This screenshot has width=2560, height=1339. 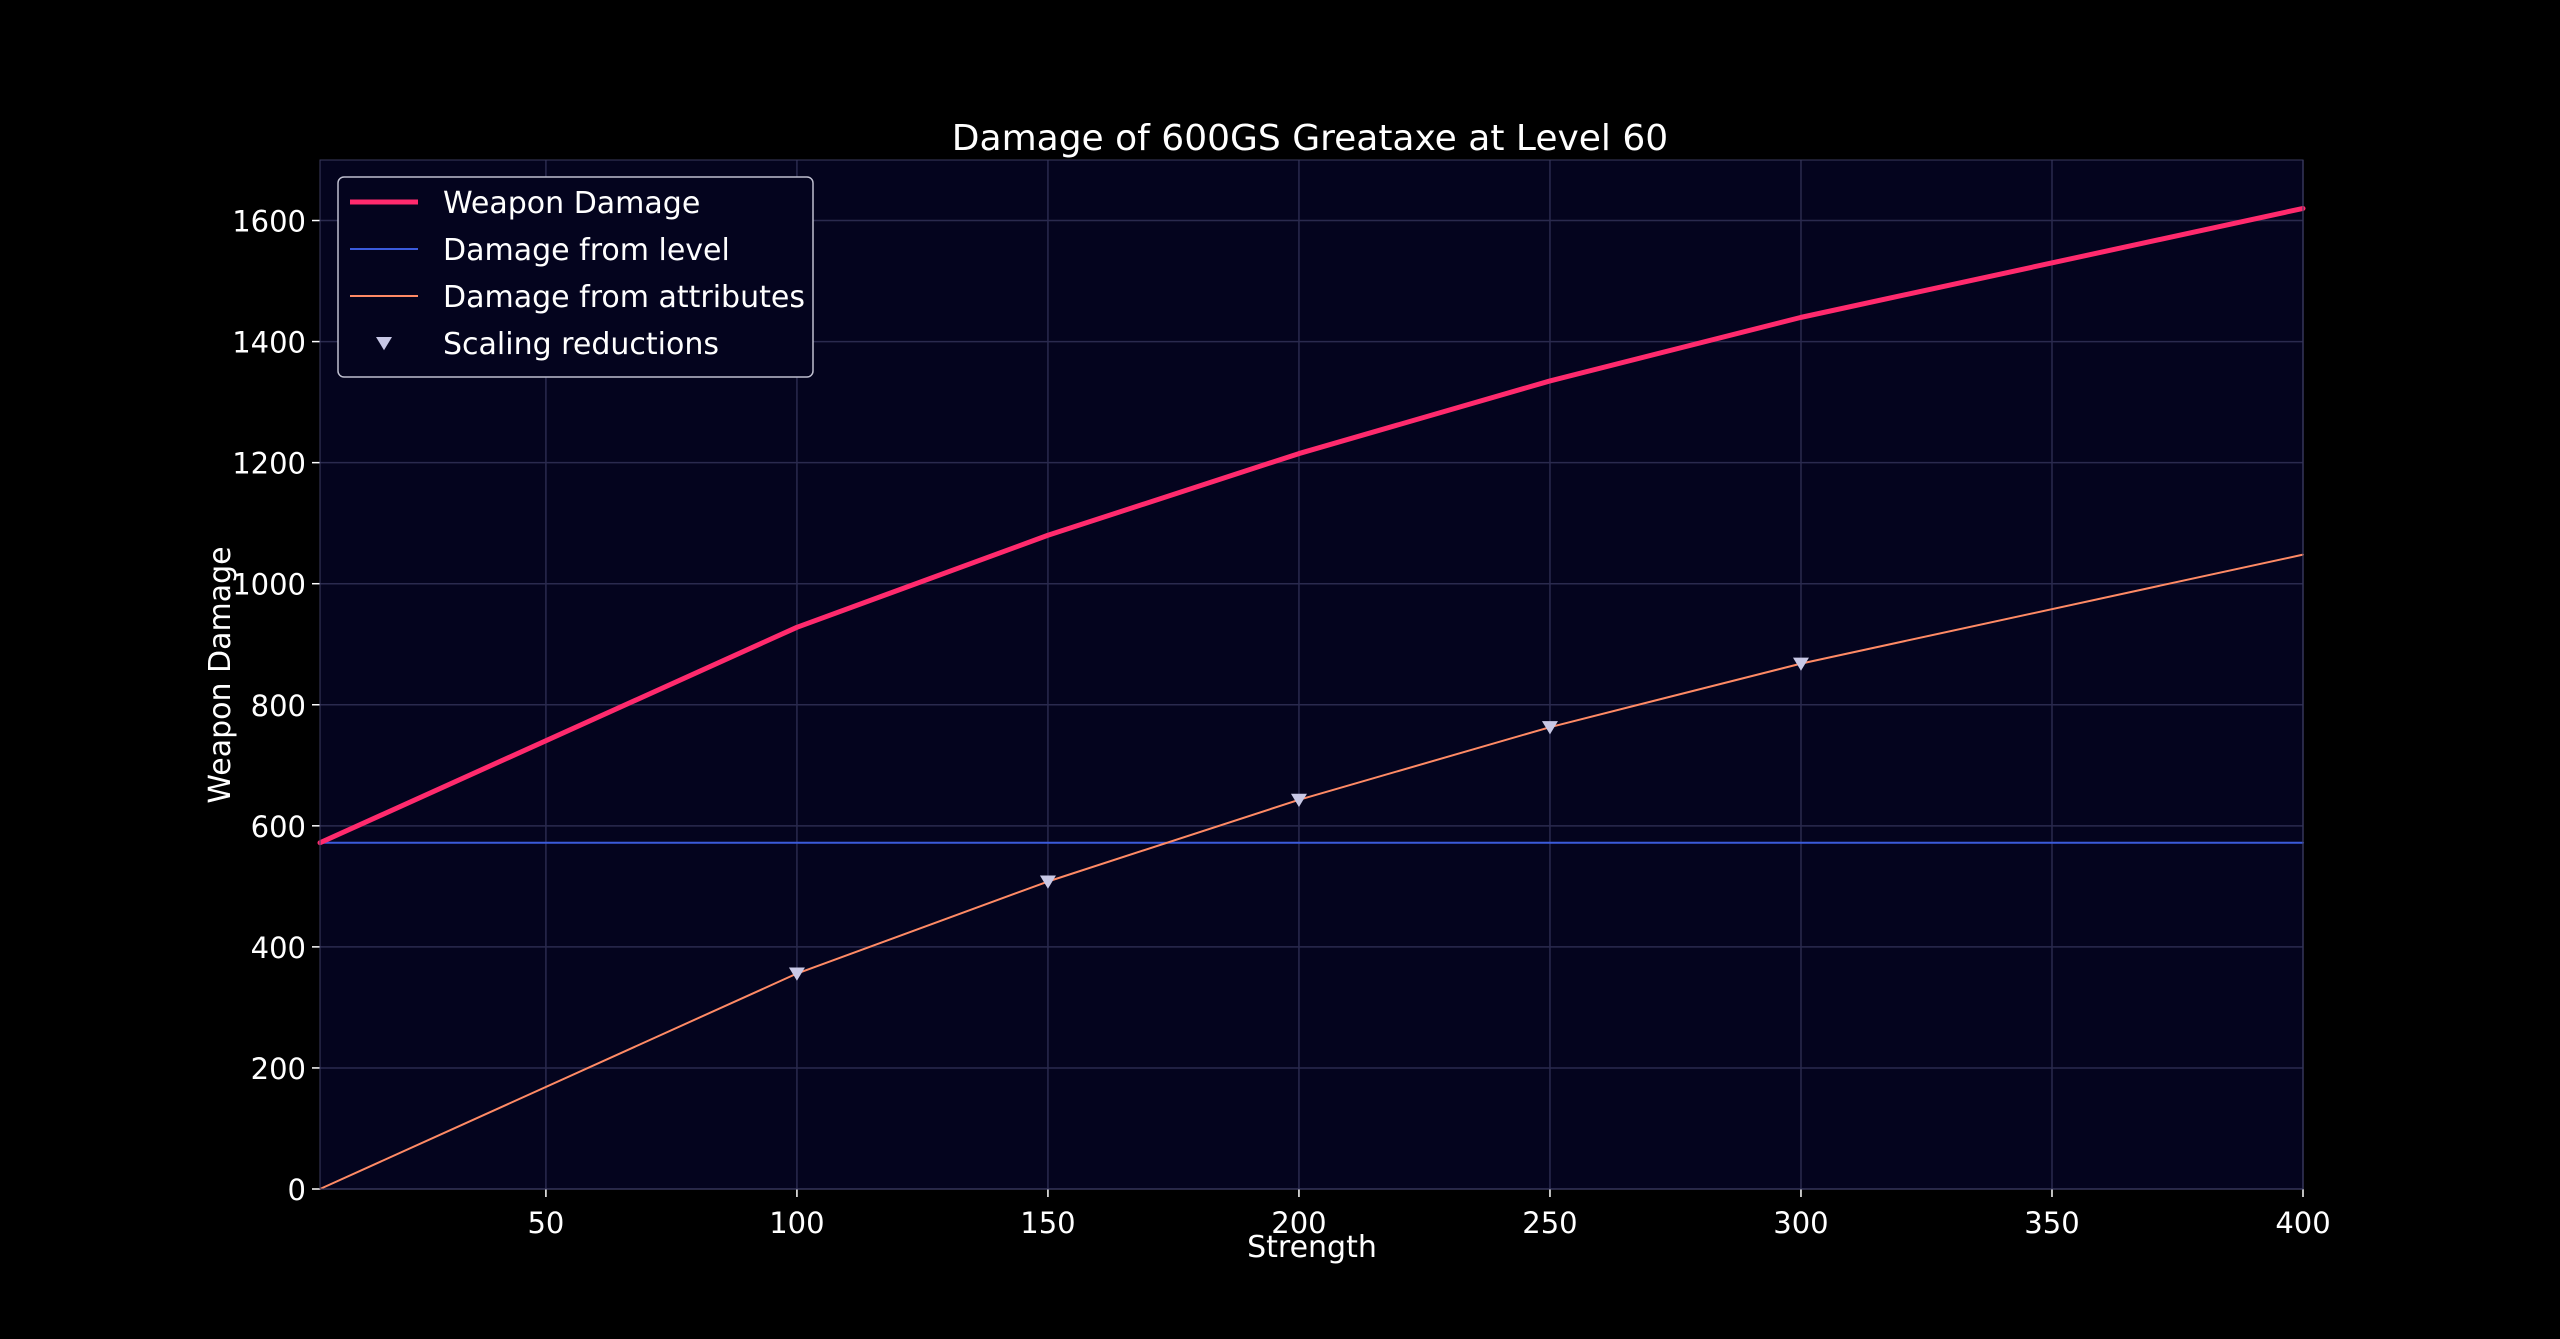 I want to click on x-tick-label: 400, so click(x=2302, y=1223).